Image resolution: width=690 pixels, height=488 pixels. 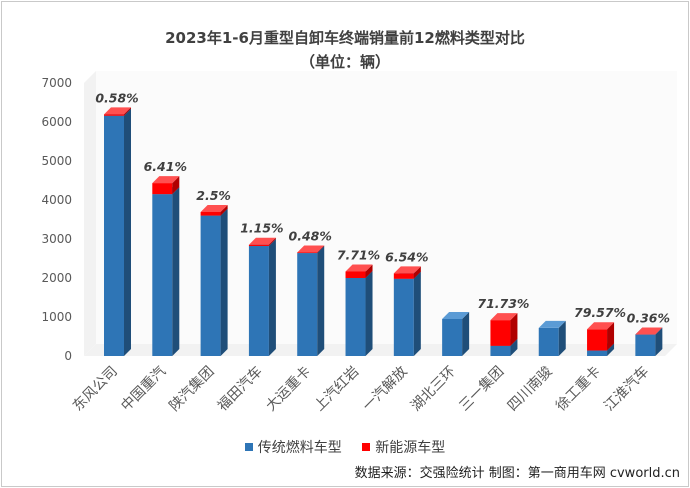 I want to click on x-tick-label: 中国重汽, so click(x=143, y=389).